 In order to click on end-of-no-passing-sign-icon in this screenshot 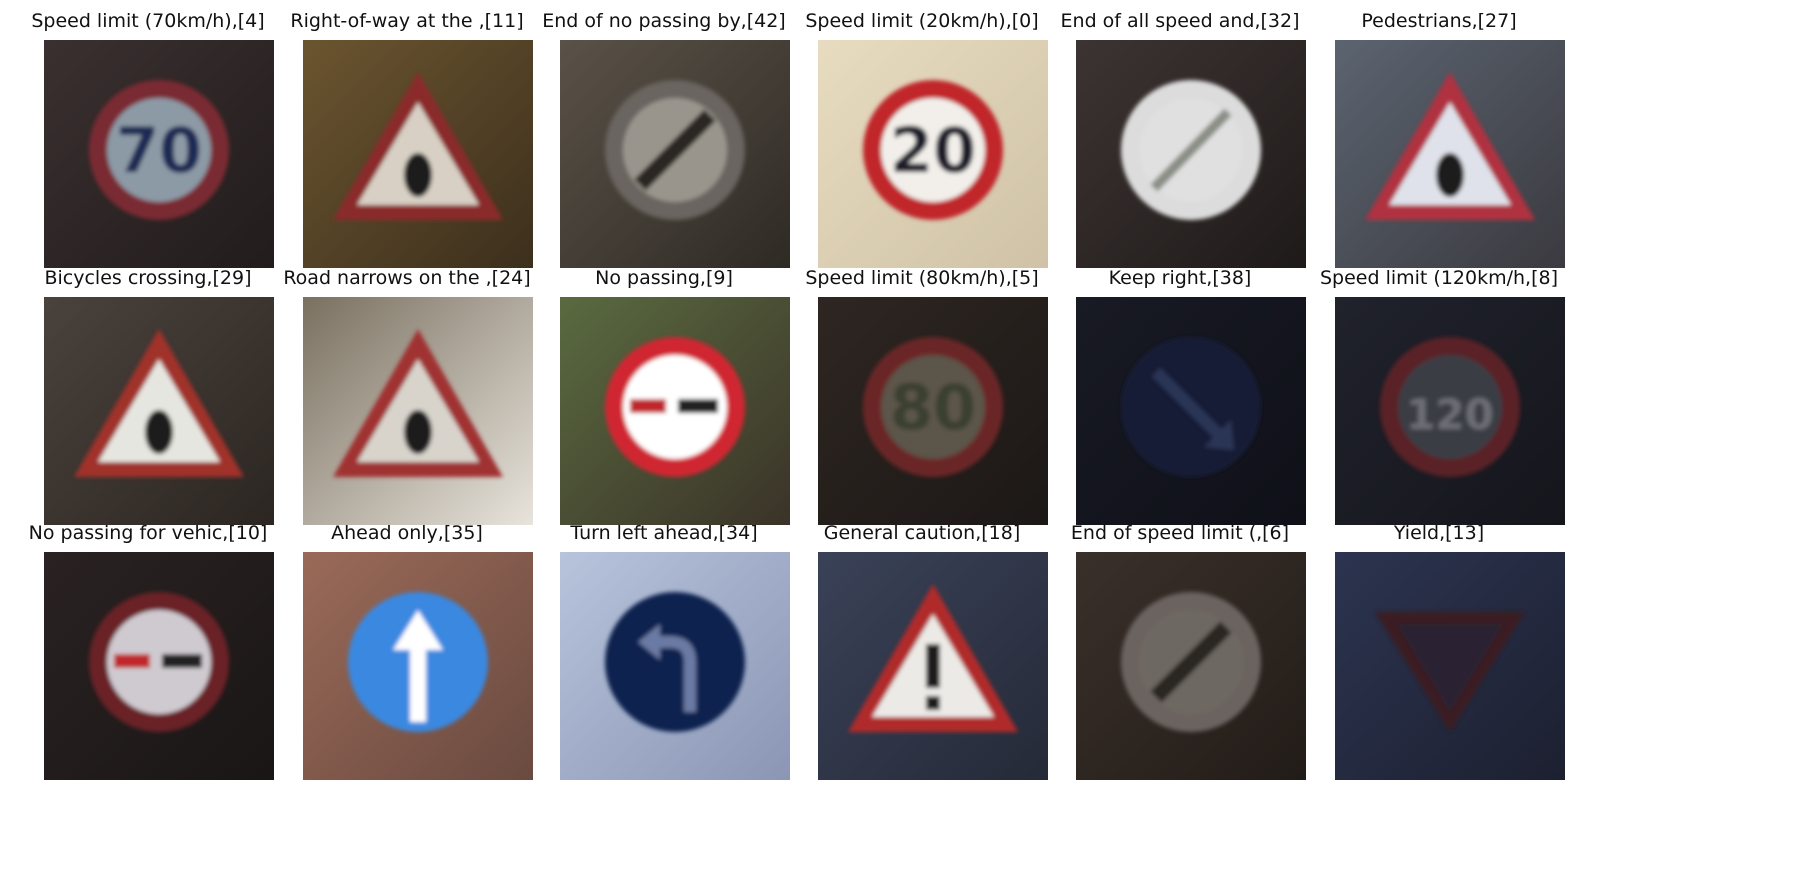, I will do `click(675, 154)`.